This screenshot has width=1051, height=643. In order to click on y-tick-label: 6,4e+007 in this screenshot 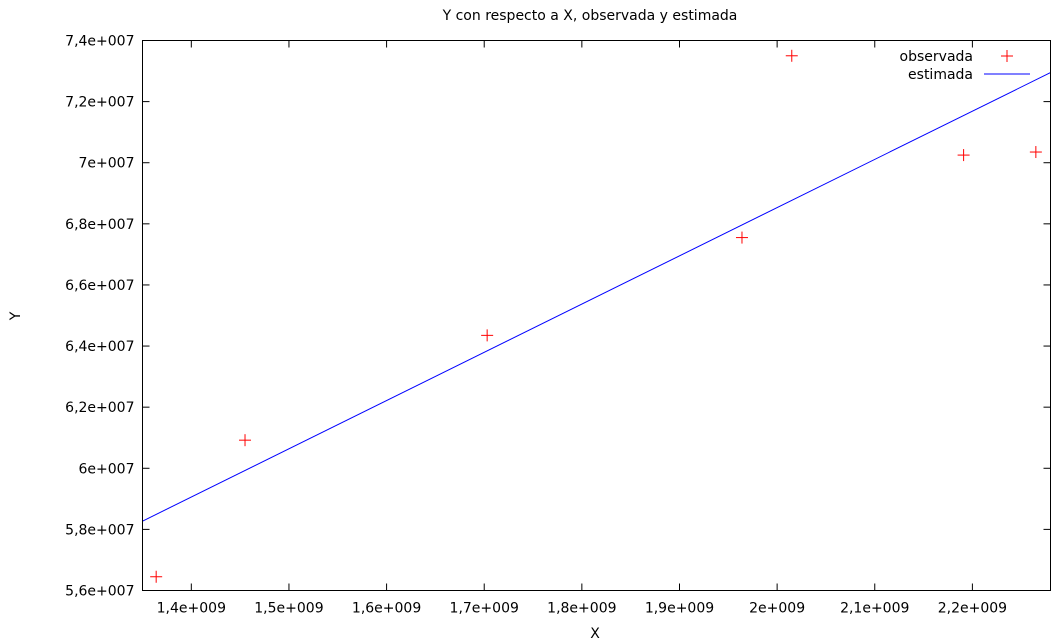, I will do `click(99, 347)`.